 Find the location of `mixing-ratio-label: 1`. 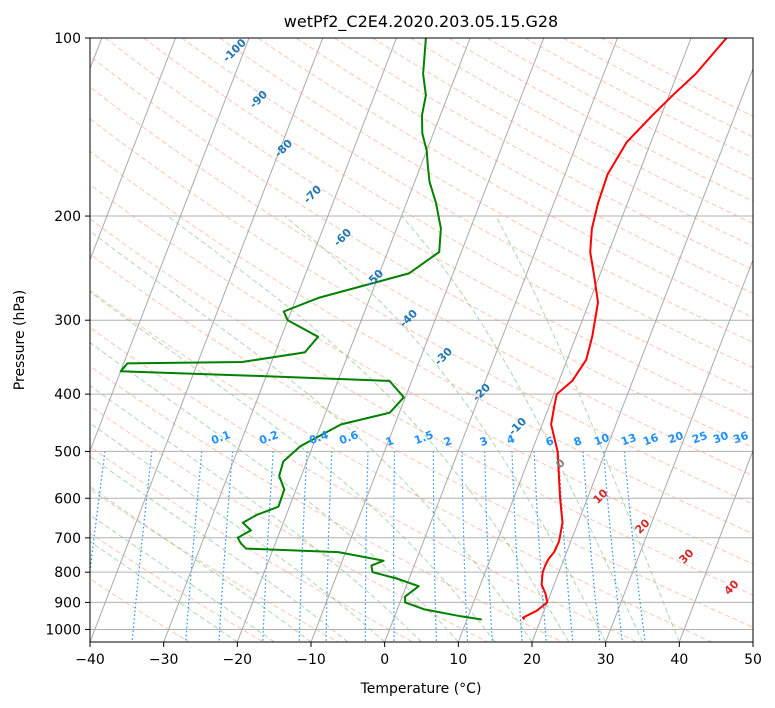

mixing-ratio-label: 1 is located at coordinates (390, 441).